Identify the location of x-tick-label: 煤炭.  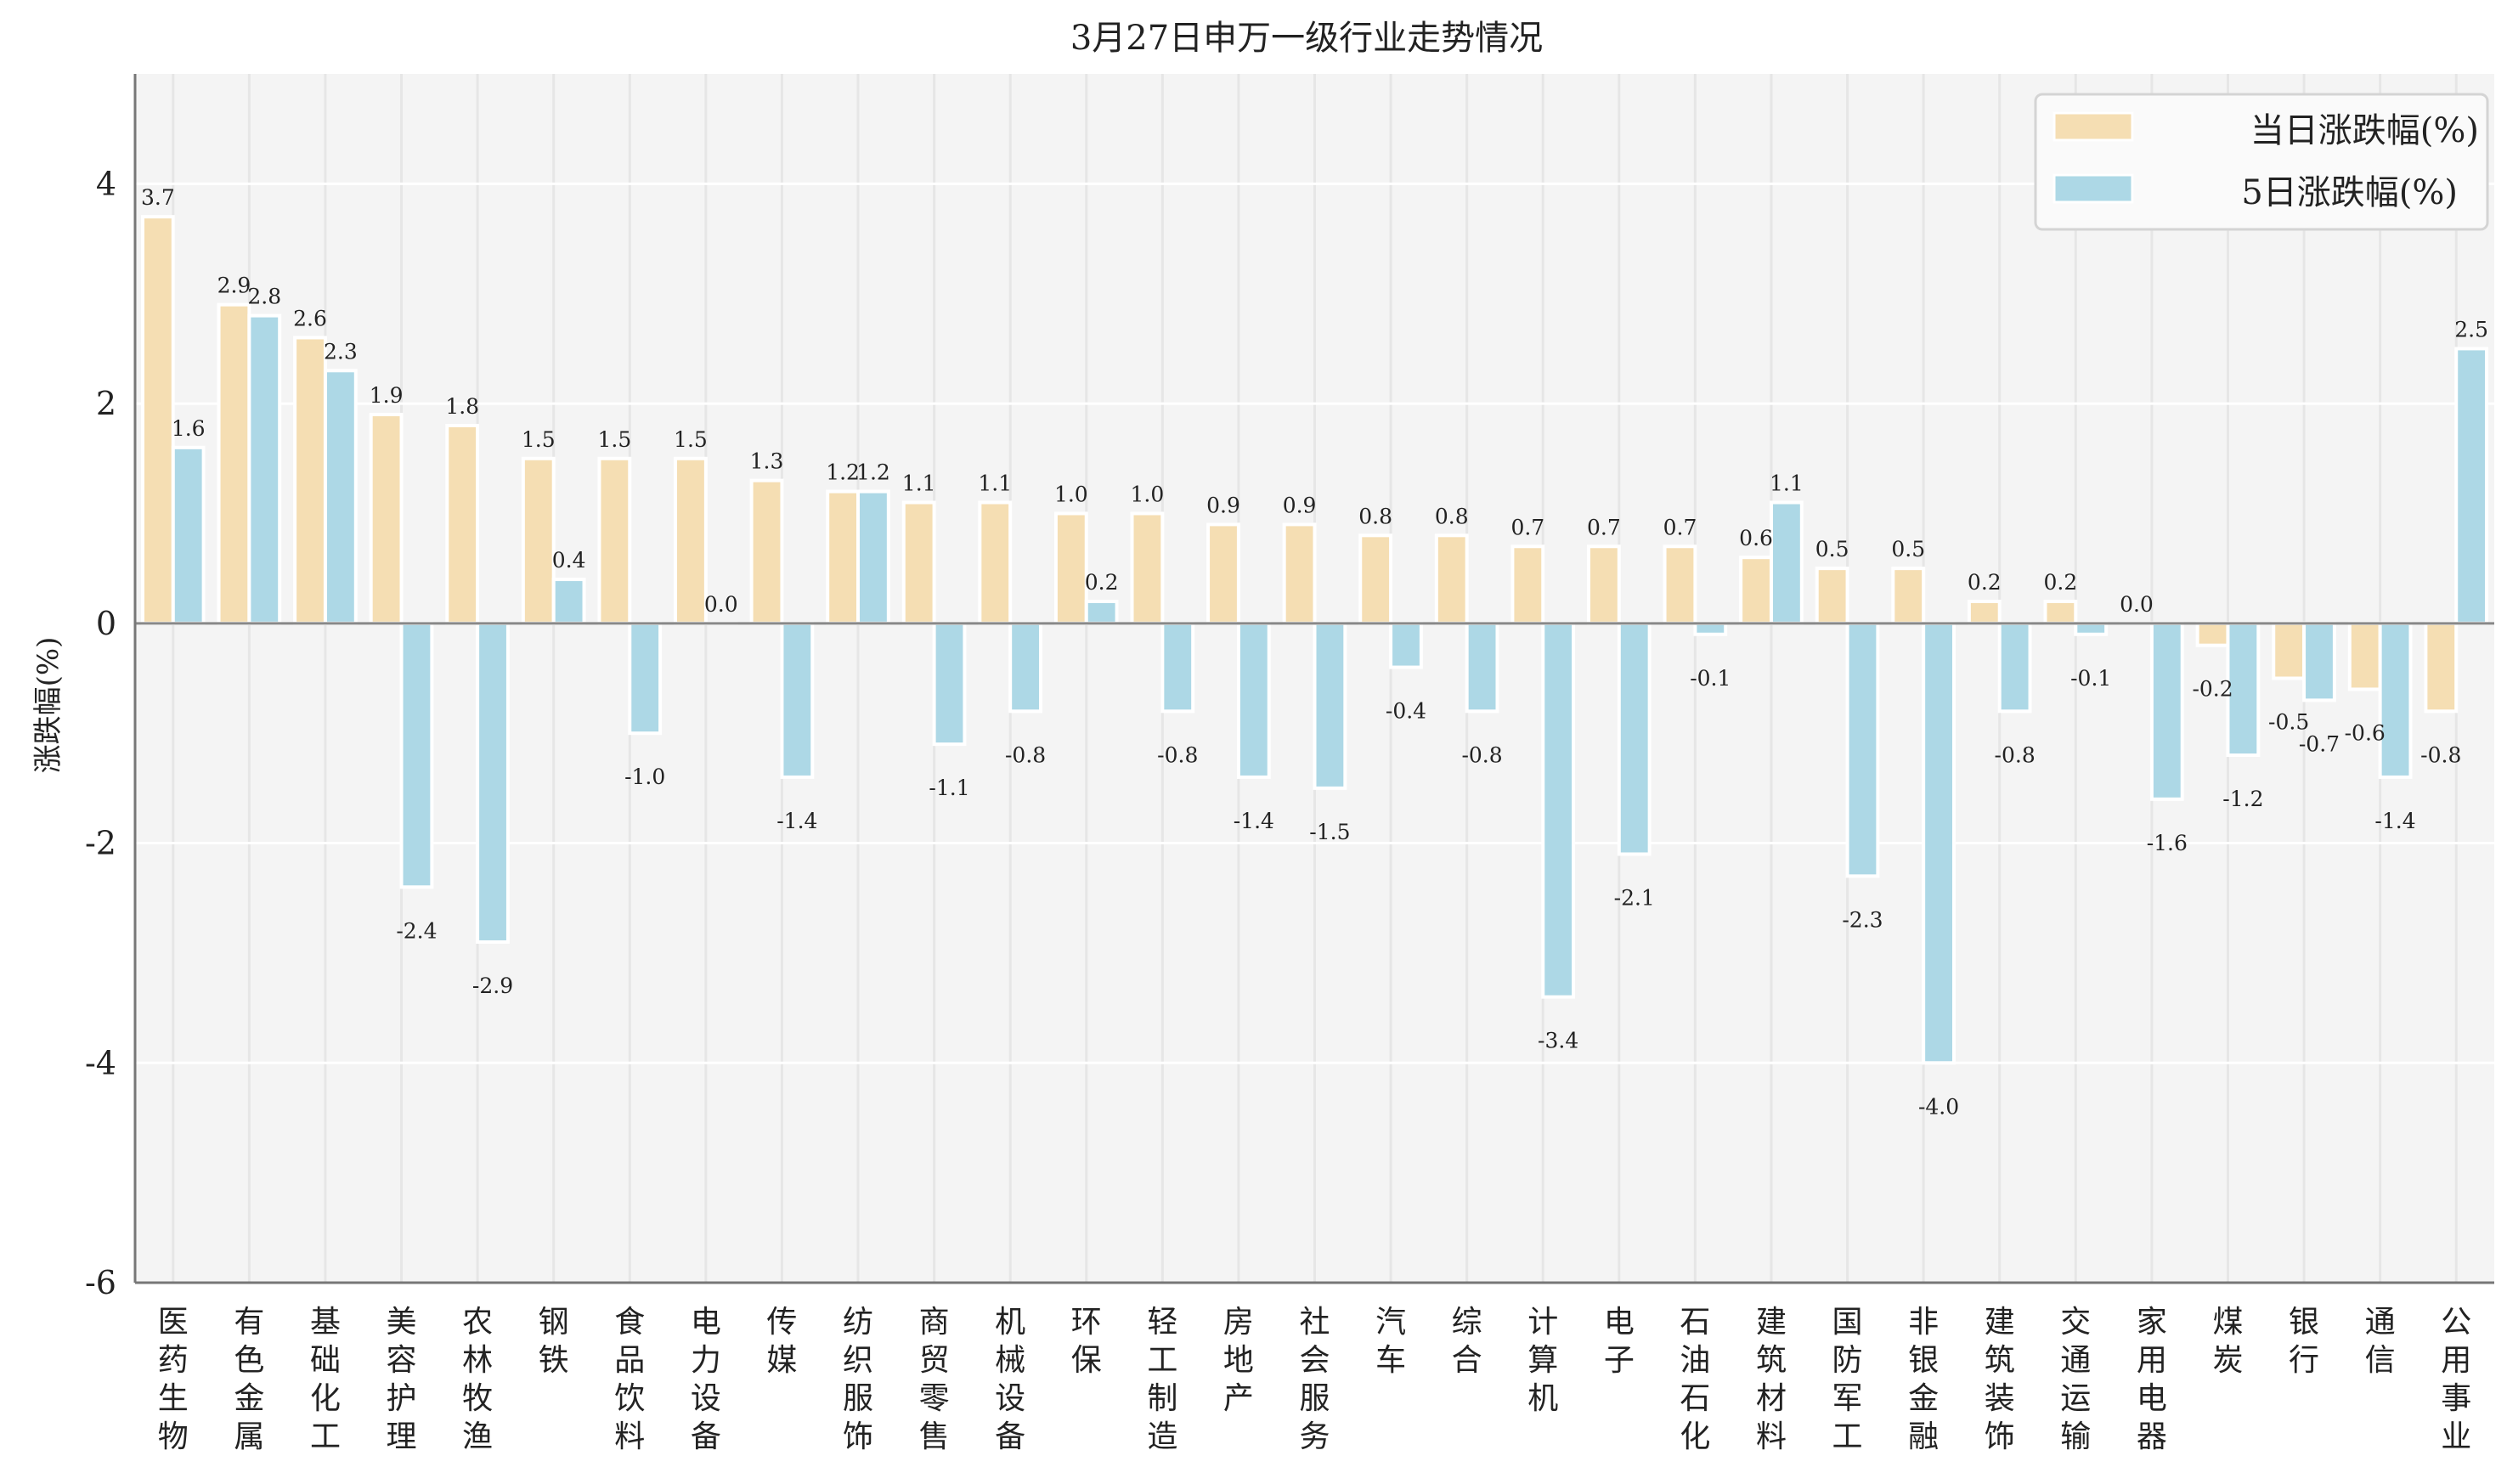
(2227, 1341).